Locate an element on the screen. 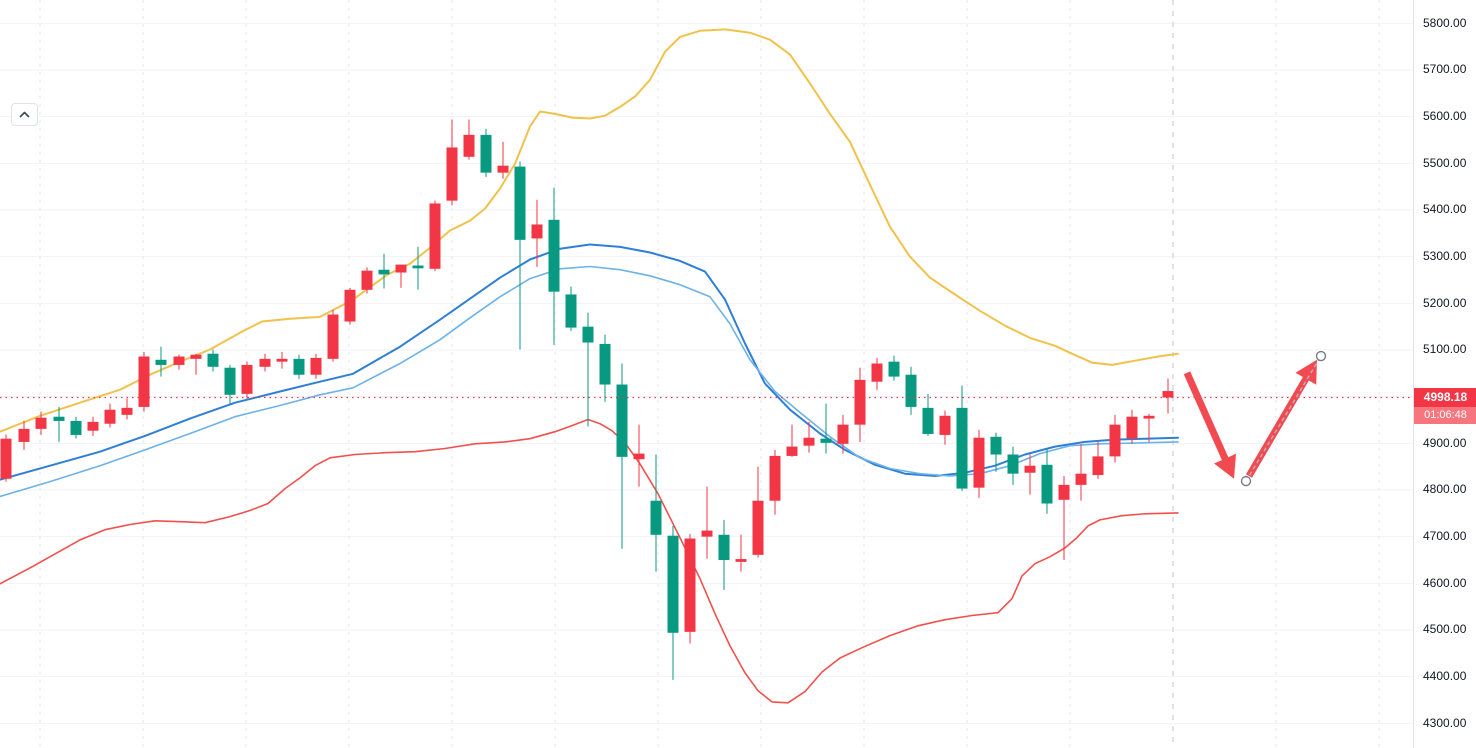 This screenshot has width=1476, height=748. up-arrow-drawing is located at coordinates (1283, 418).